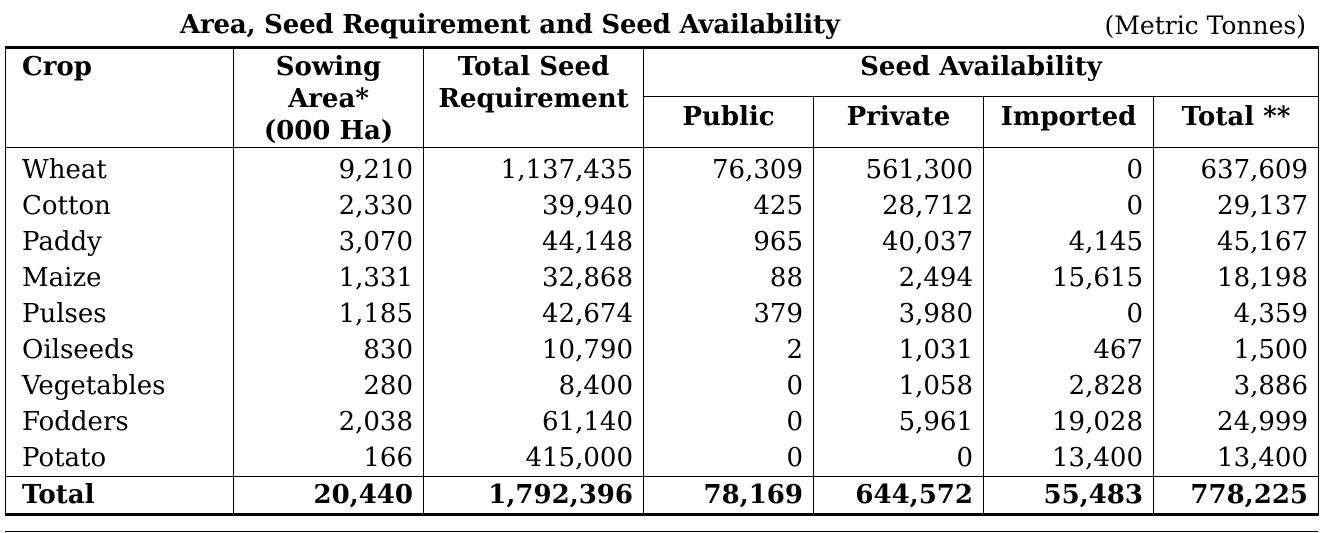 Image resolution: width=1333 pixels, height=533 pixels. I want to click on imported-cell: 15,615, so click(1068, 278).